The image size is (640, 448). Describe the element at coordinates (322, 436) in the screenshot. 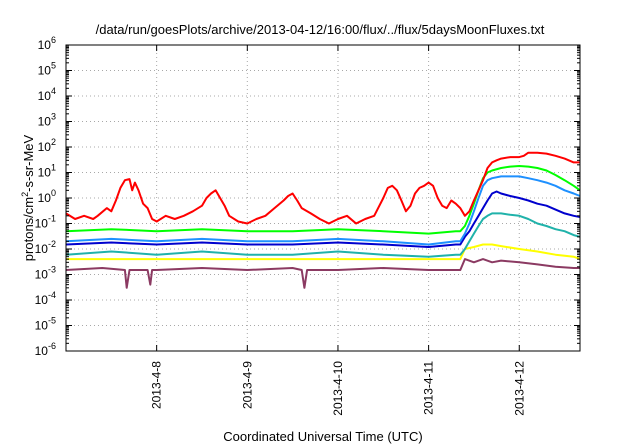

I see `x-axis-label: Coordinated Universal Time (UTC)` at that location.